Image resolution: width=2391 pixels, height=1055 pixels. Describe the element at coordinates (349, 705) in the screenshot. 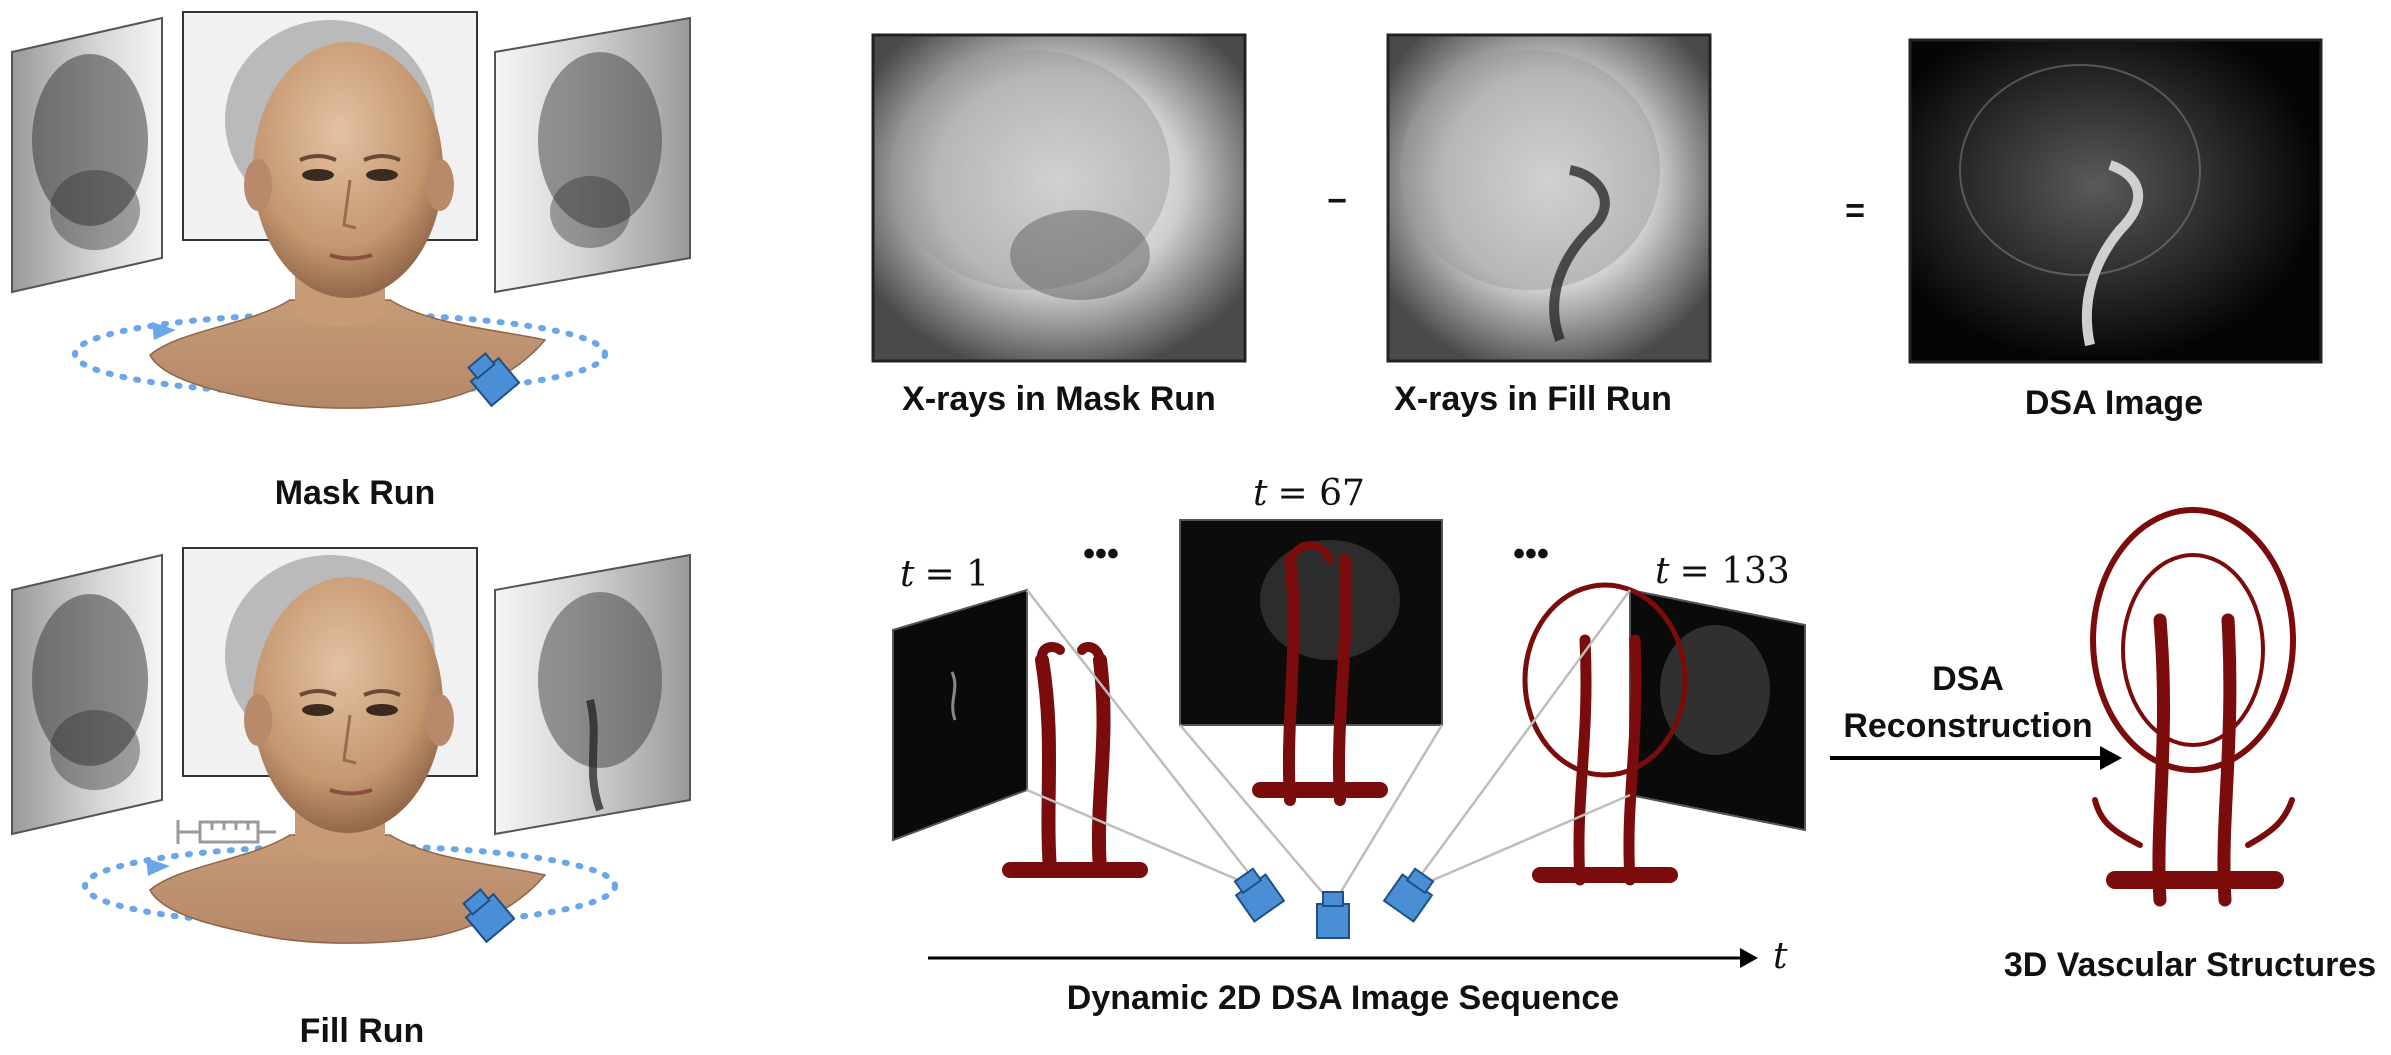

I see `fill-head` at that location.